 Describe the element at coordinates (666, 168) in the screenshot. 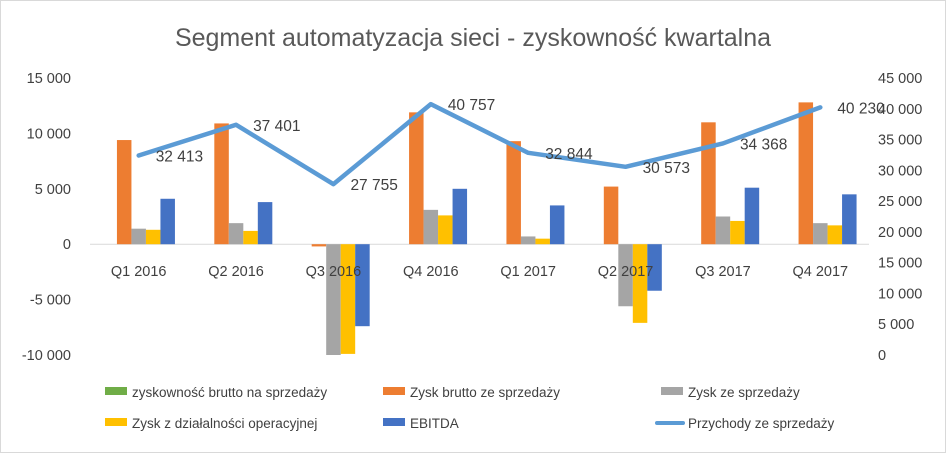

I see `data-label: 30 573` at that location.